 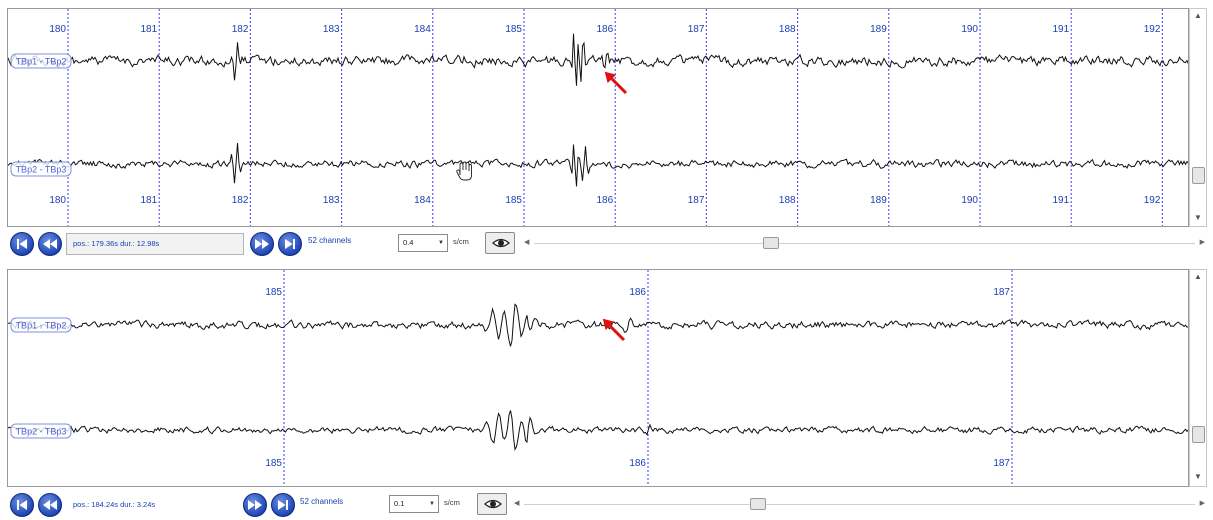 What do you see at coordinates (116, 243) in the screenshot?
I see `position-text: pos.: 179.36s dur.: 12.98s` at bounding box center [116, 243].